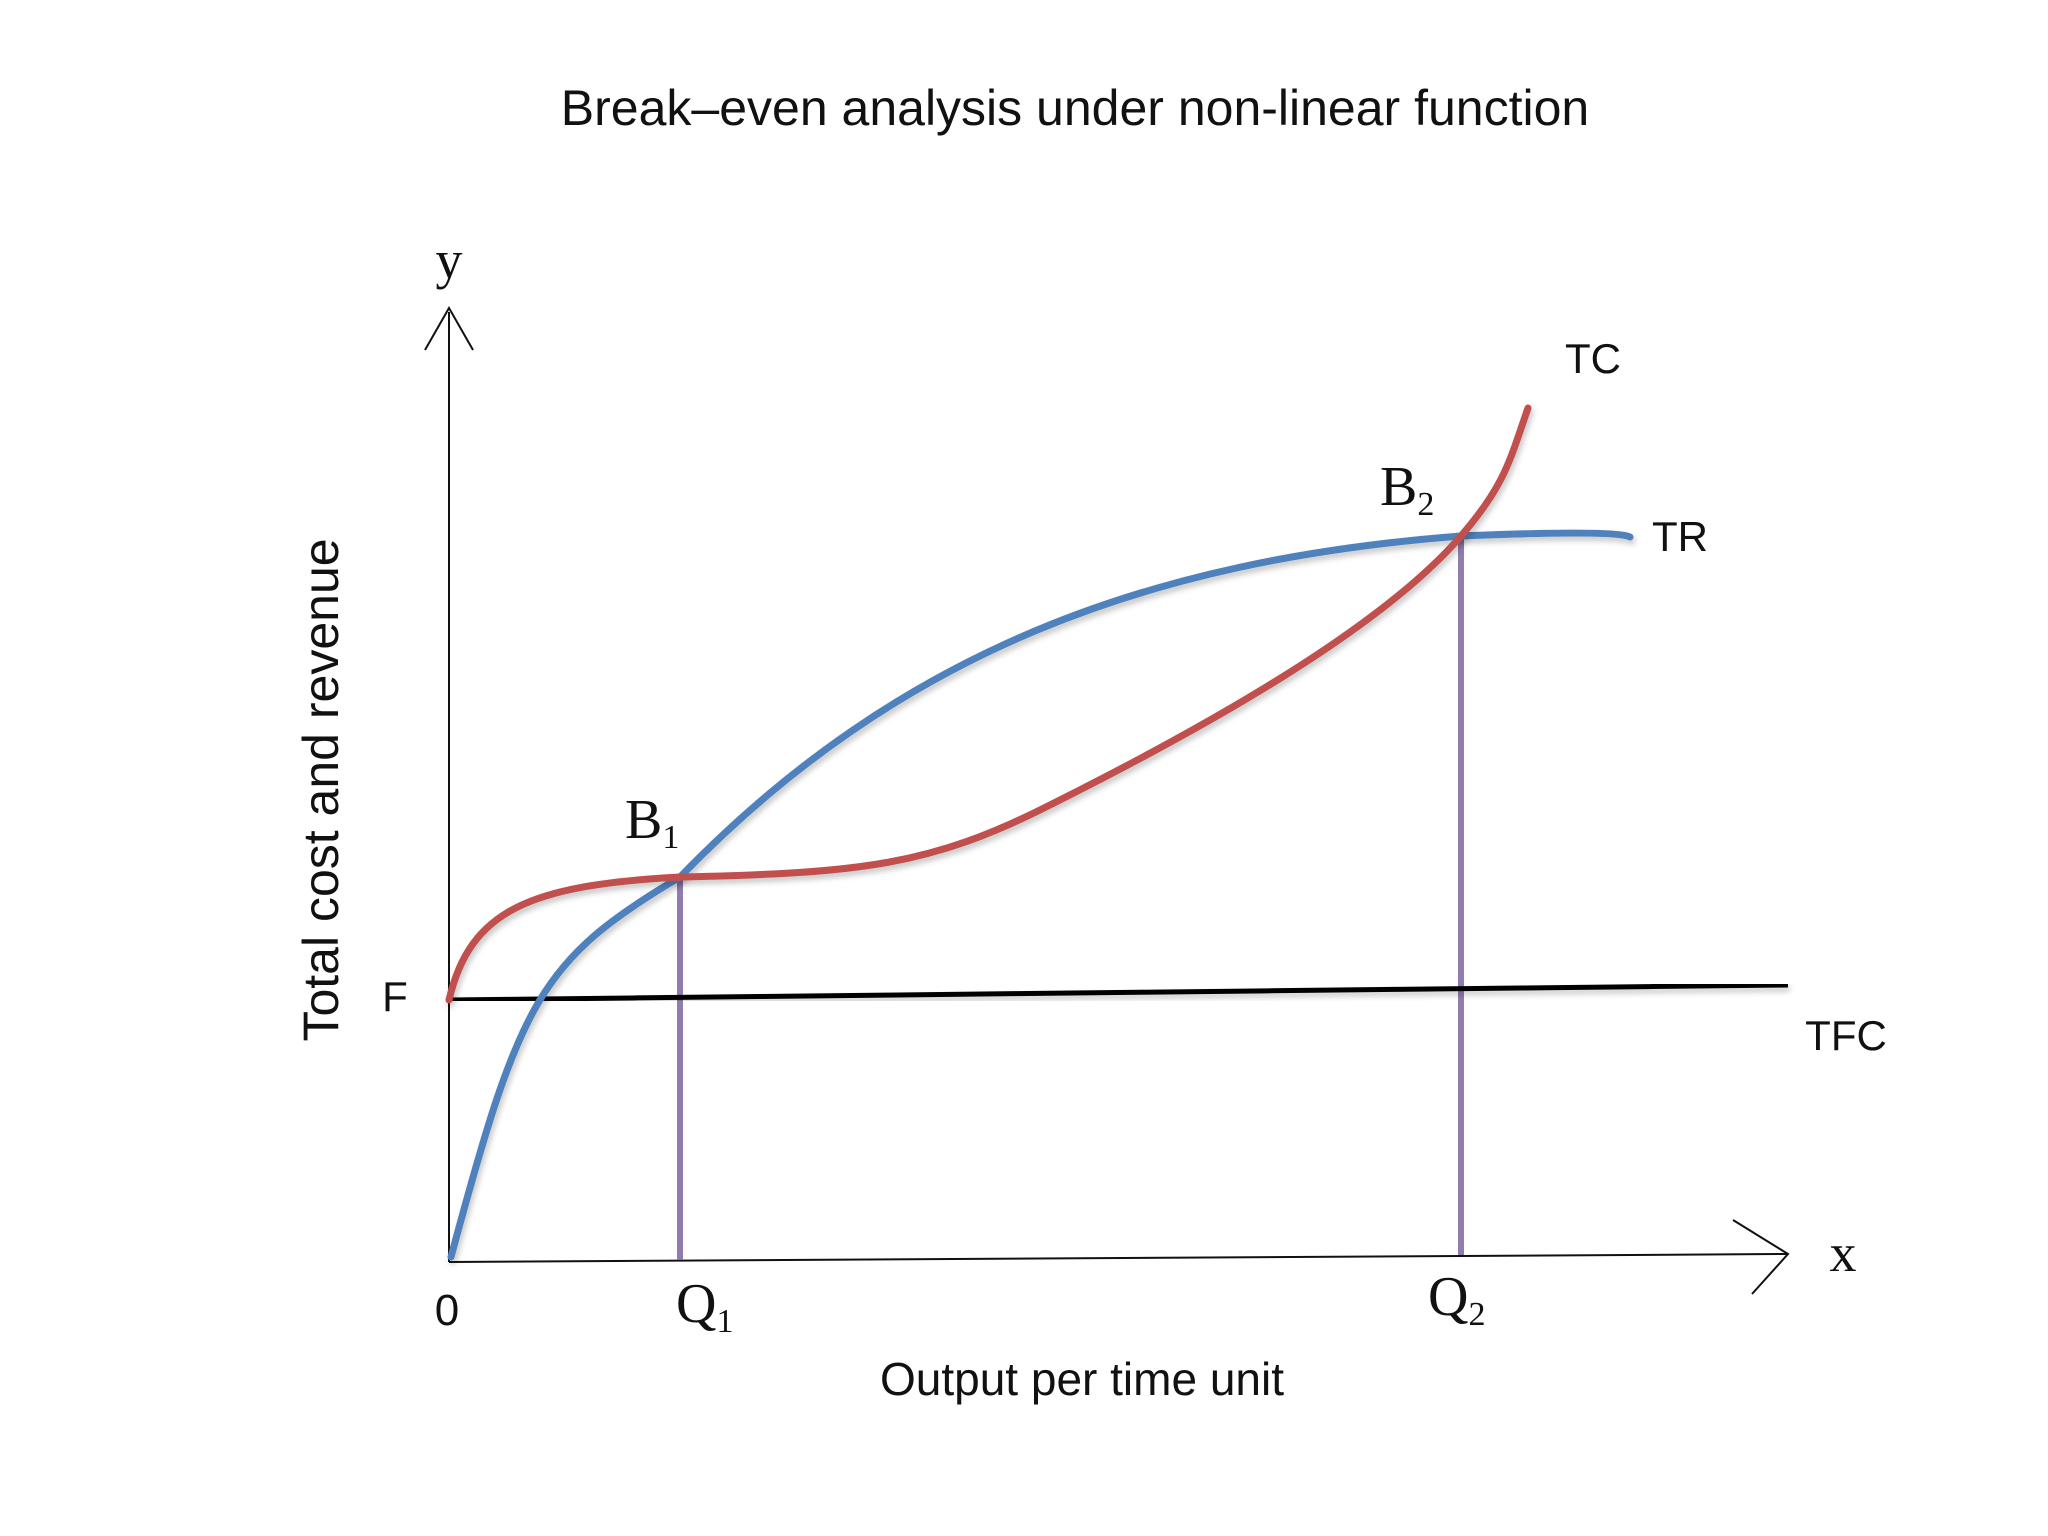 The image size is (2048, 1536). What do you see at coordinates (1593, 358) in the screenshot?
I see `series-label-tc: TC` at bounding box center [1593, 358].